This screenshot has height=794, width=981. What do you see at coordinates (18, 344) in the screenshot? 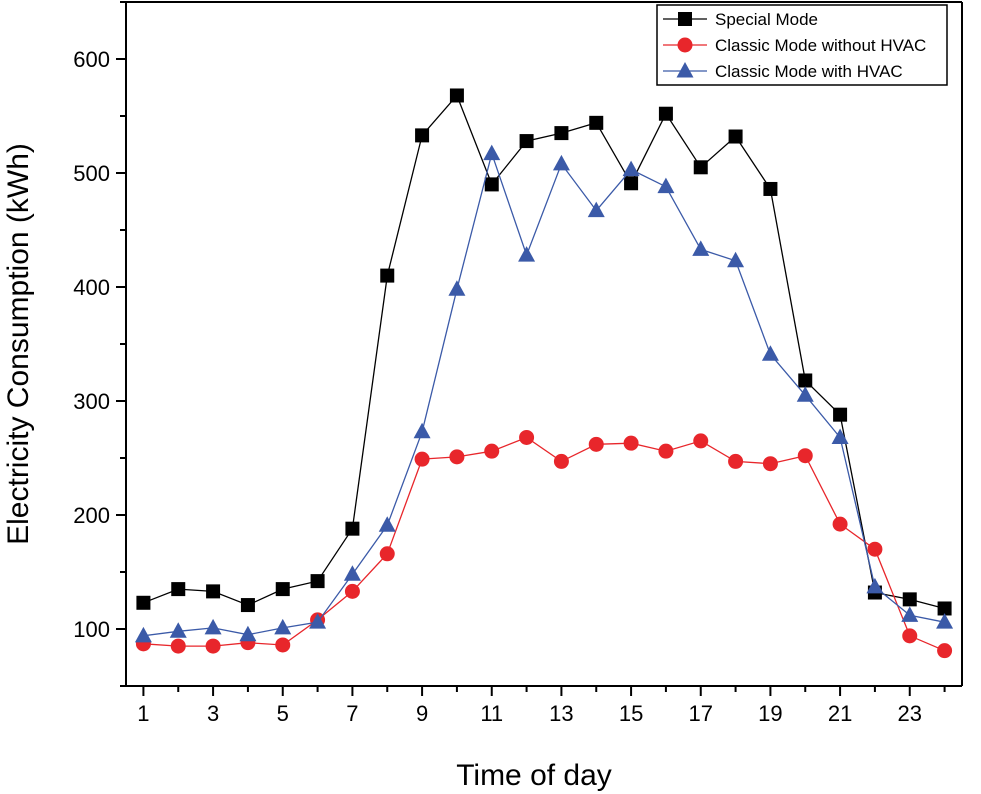
I see `y-axis-title: Electricity Consumption (kWh)` at bounding box center [18, 344].